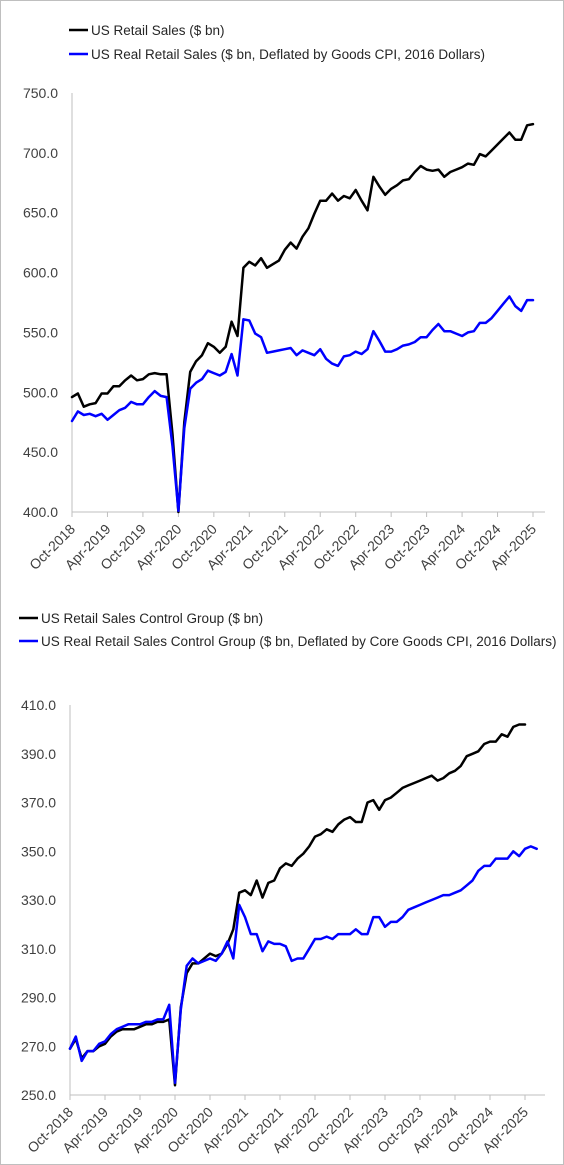 This screenshot has height=1165, width=564. Describe the element at coordinates (38, 998) in the screenshot. I see `y-tick-label: 290.0` at that location.